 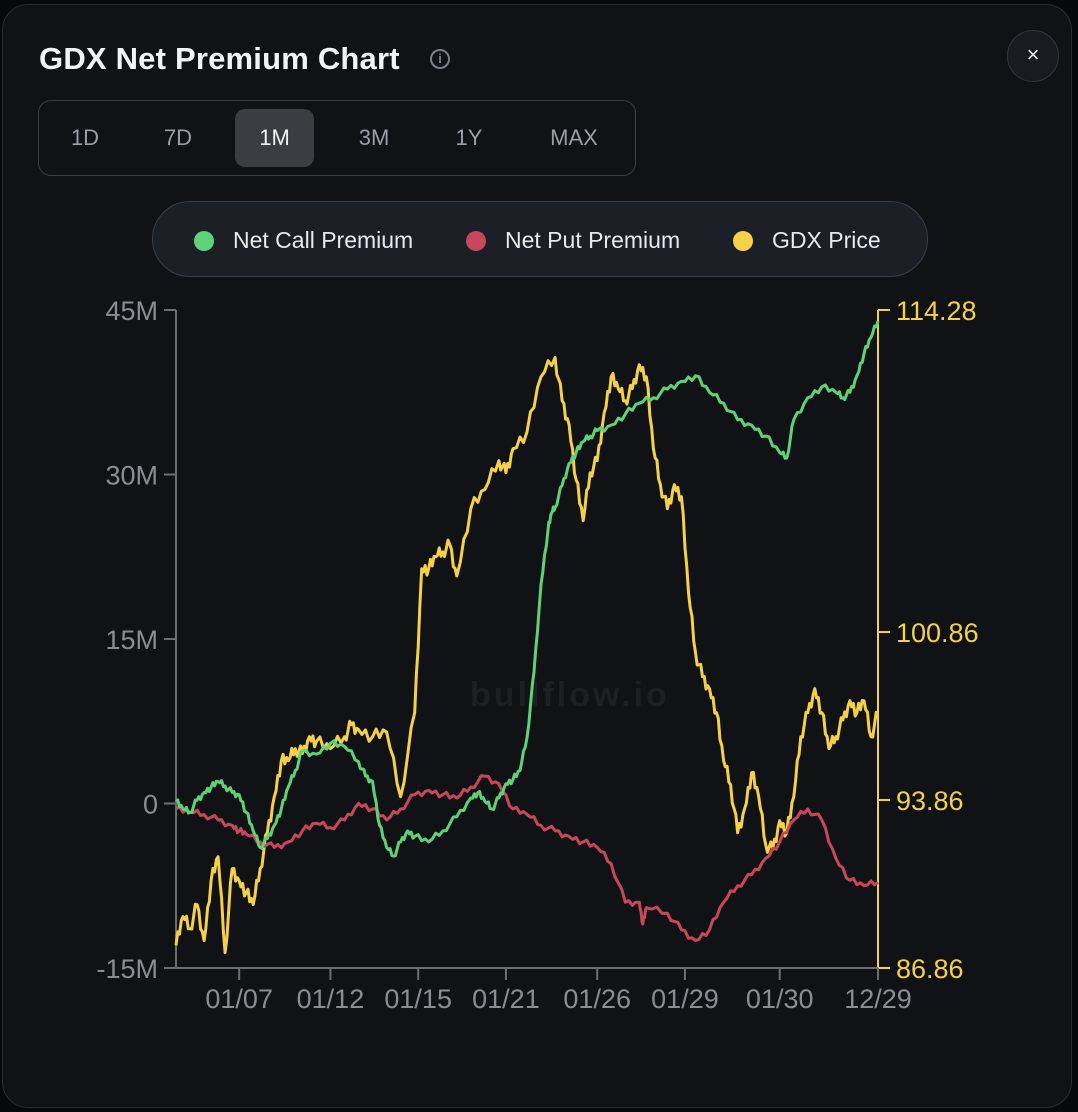 I want to click on x-tick-label: 01/12, so click(x=331, y=999).